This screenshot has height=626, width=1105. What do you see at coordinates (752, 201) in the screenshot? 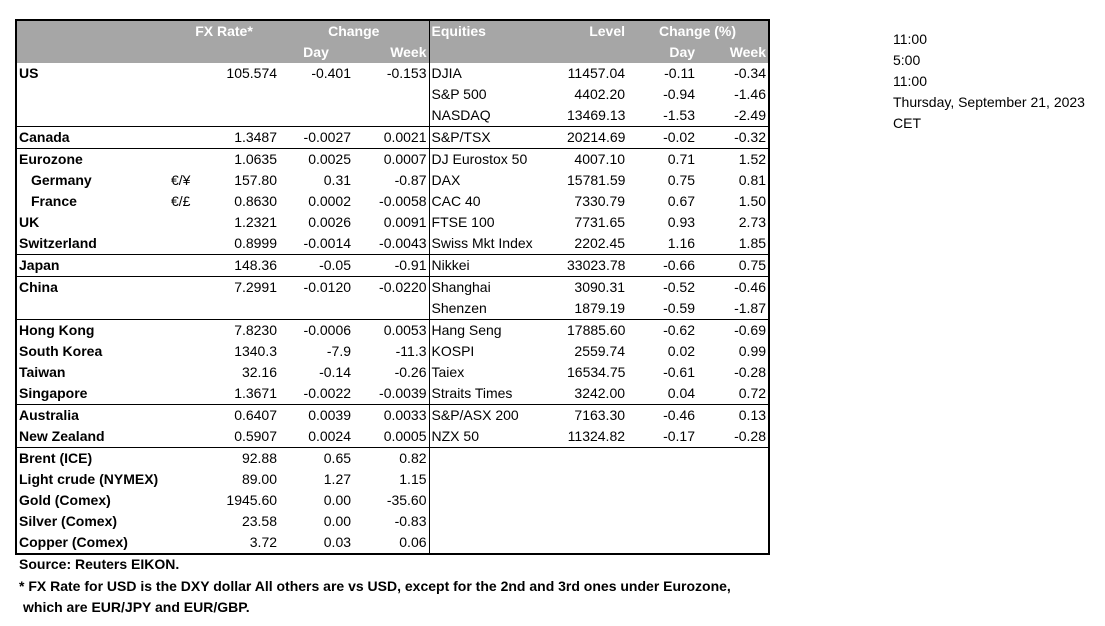
I see `equity-change-week-cell: 1.50` at bounding box center [752, 201].